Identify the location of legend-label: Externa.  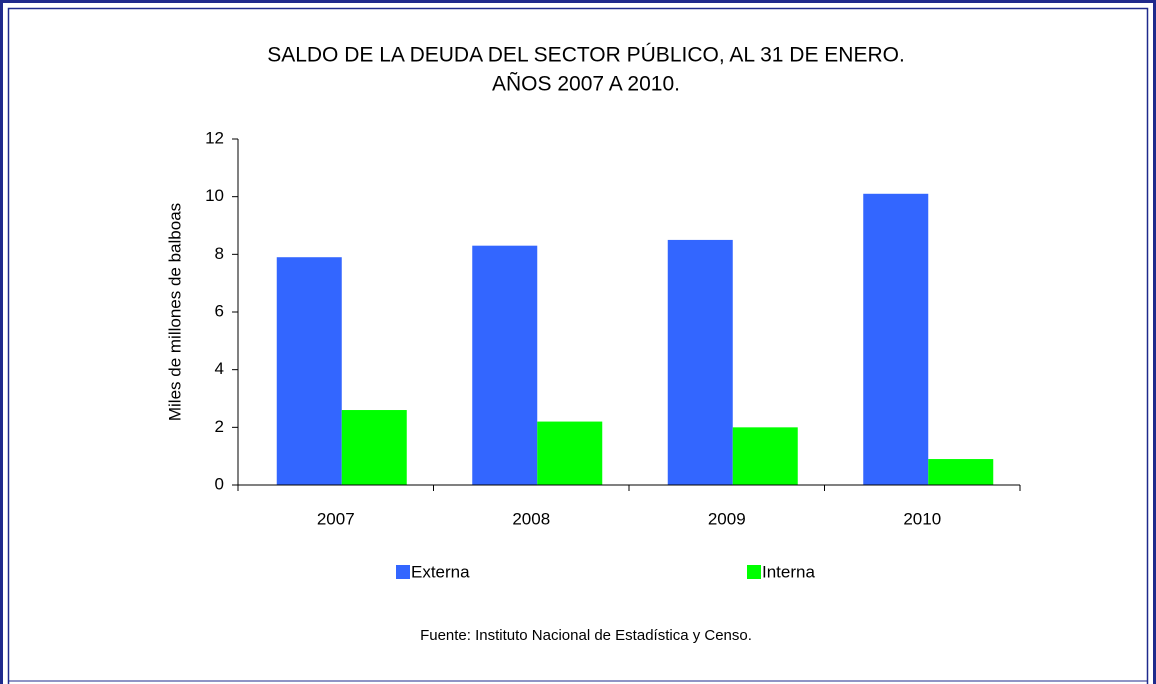
(440, 571).